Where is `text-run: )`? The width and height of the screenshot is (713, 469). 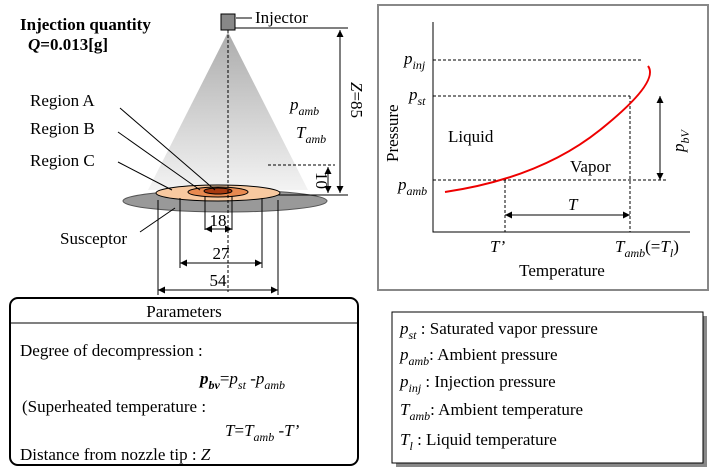
text-run: ) is located at coordinates (676, 246).